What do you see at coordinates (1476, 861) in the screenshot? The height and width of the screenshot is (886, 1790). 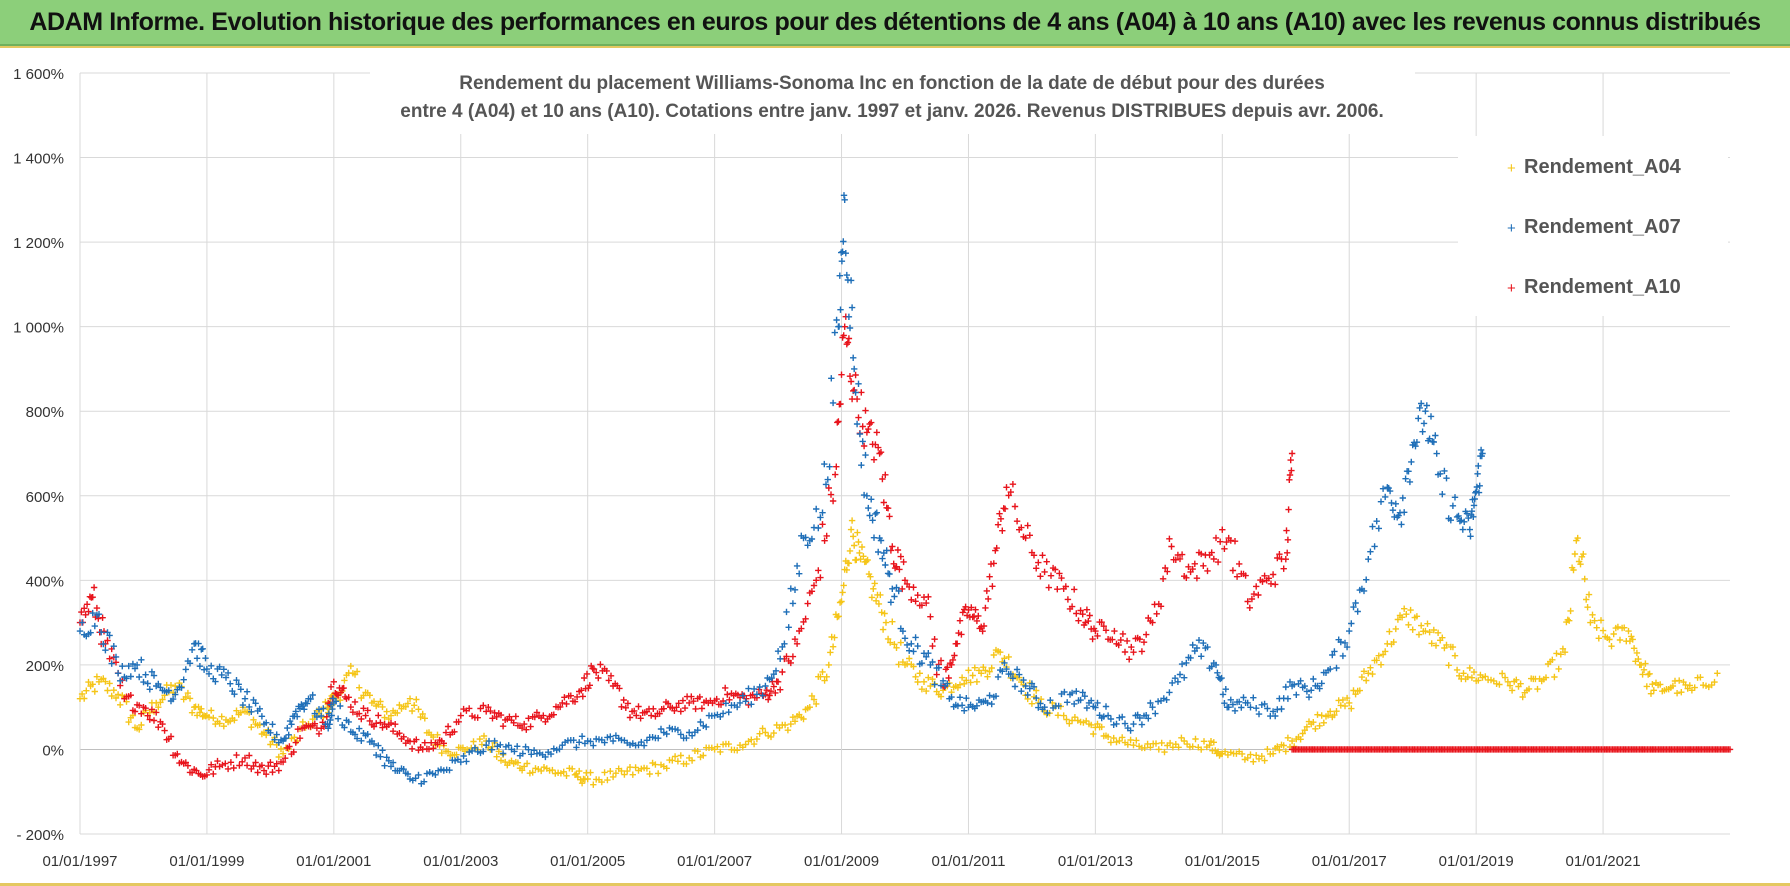 I see `x-tick-label: 01/01/2019` at bounding box center [1476, 861].